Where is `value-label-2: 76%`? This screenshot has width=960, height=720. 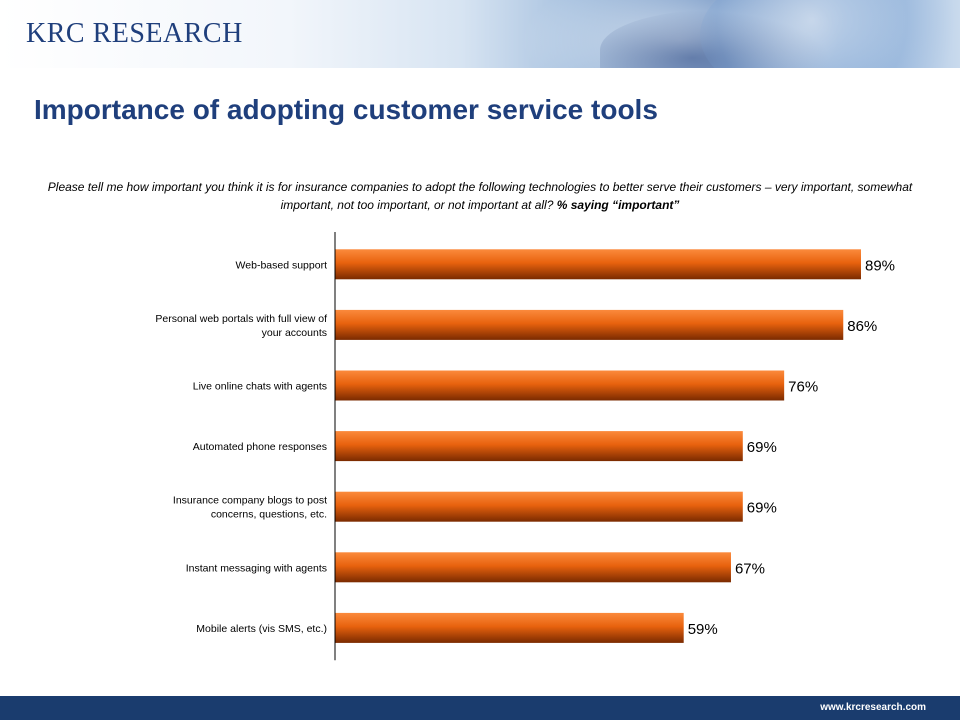 value-label-2: 76% is located at coordinates (803, 387).